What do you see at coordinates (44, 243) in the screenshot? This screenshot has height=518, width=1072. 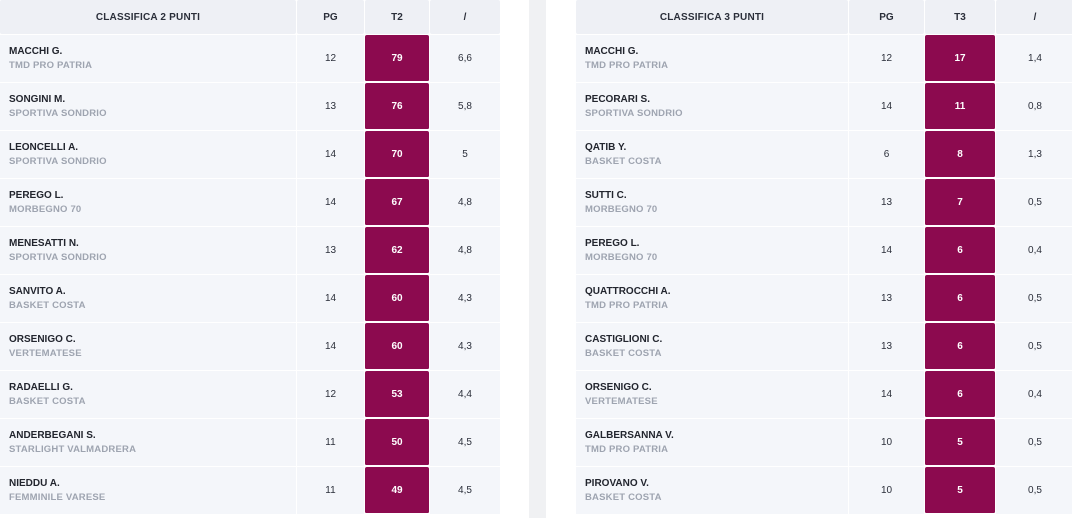 I see `player-name: MENESATTI N.` at bounding box center [44, 243].